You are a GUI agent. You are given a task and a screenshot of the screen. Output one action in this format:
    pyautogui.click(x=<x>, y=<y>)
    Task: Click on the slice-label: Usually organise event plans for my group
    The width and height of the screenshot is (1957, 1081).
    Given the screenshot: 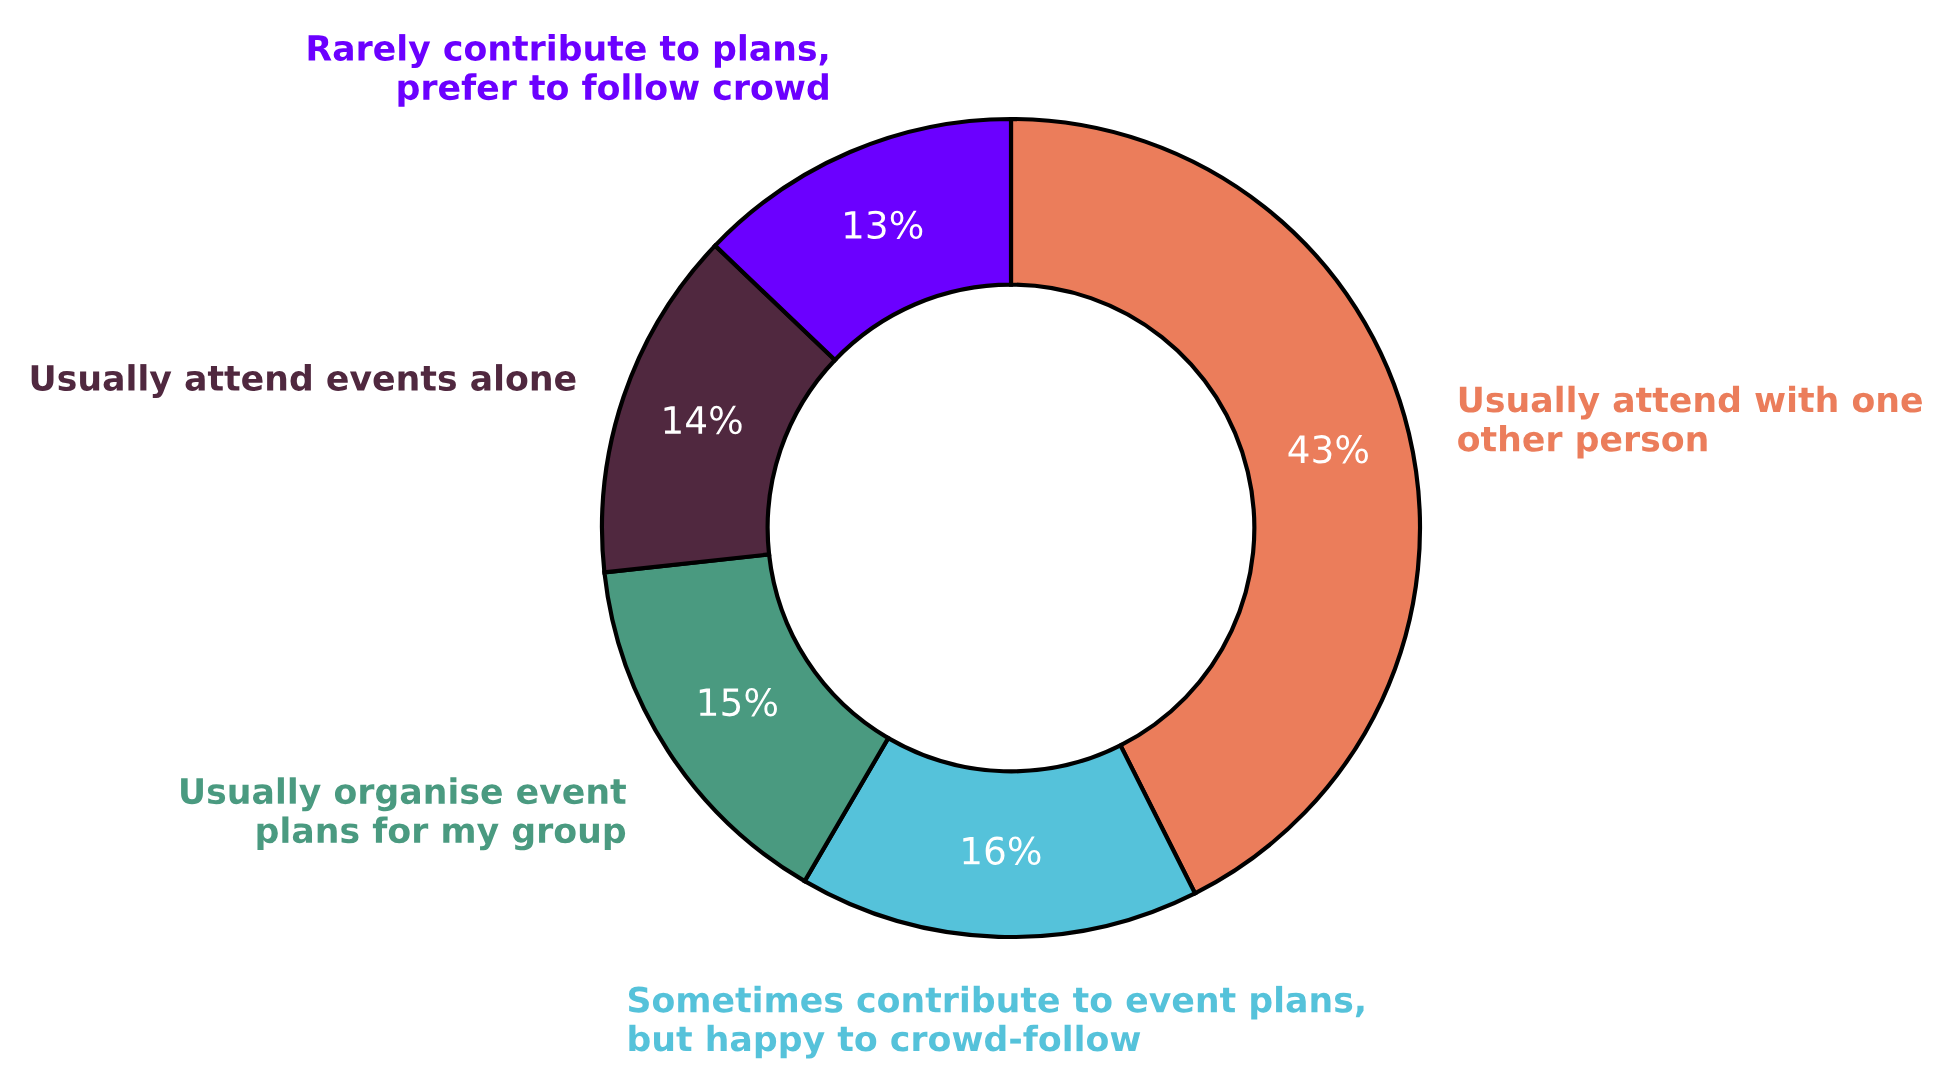 What is the action you would take?
    pyautogui.click(x=403, y=814)
    